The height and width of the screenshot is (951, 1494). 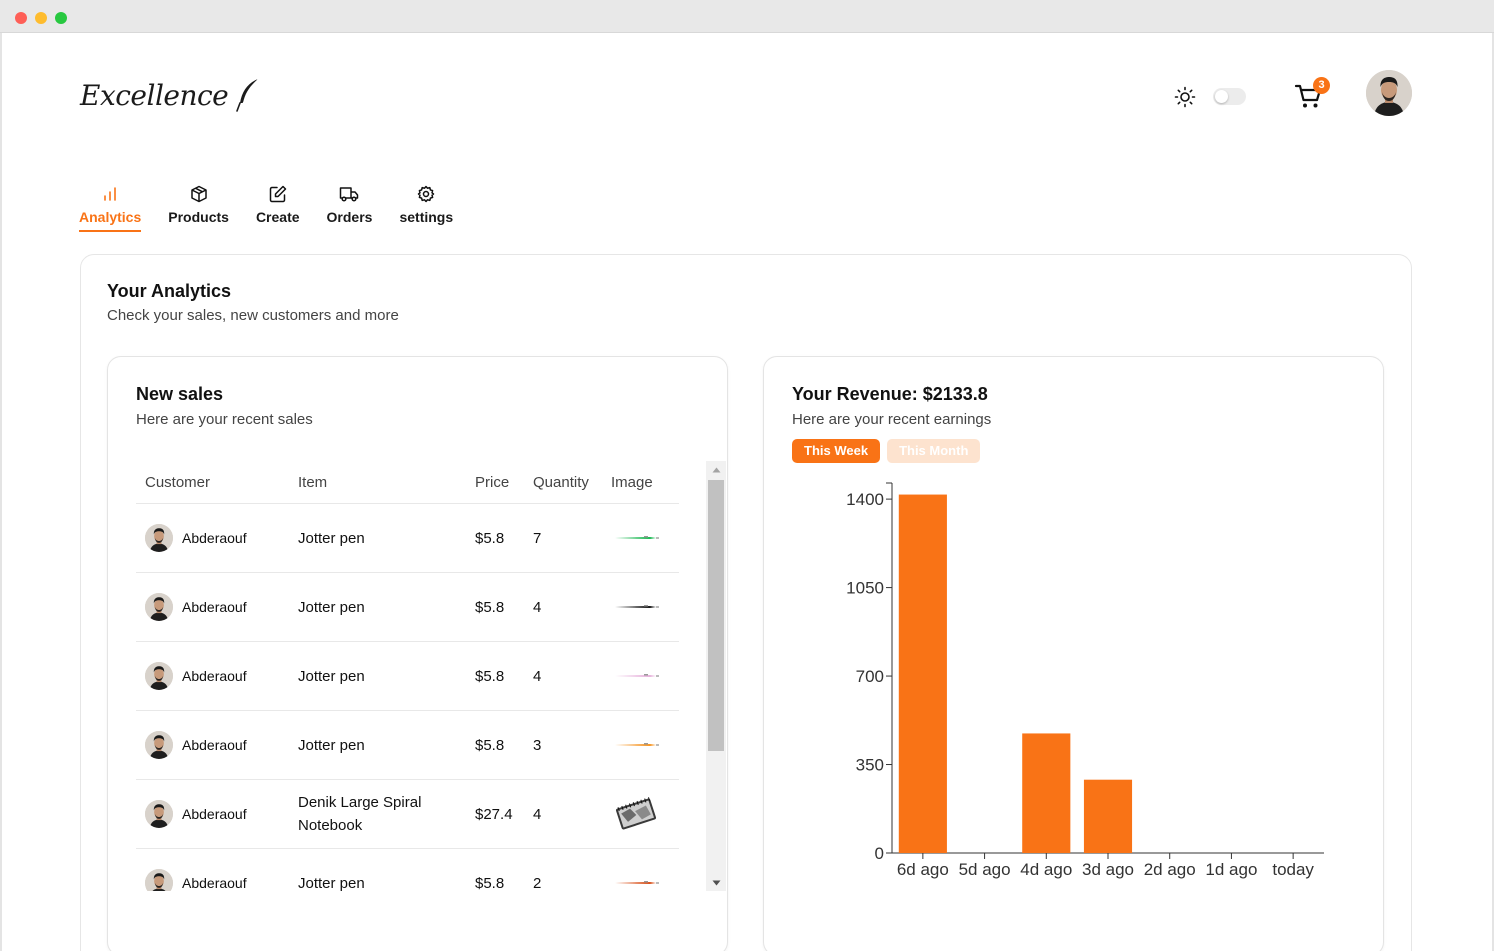 What do you see at coordinates (198, 217) in the screenshot?
I see `tab-label: Products` at bounding box center [198, 217].